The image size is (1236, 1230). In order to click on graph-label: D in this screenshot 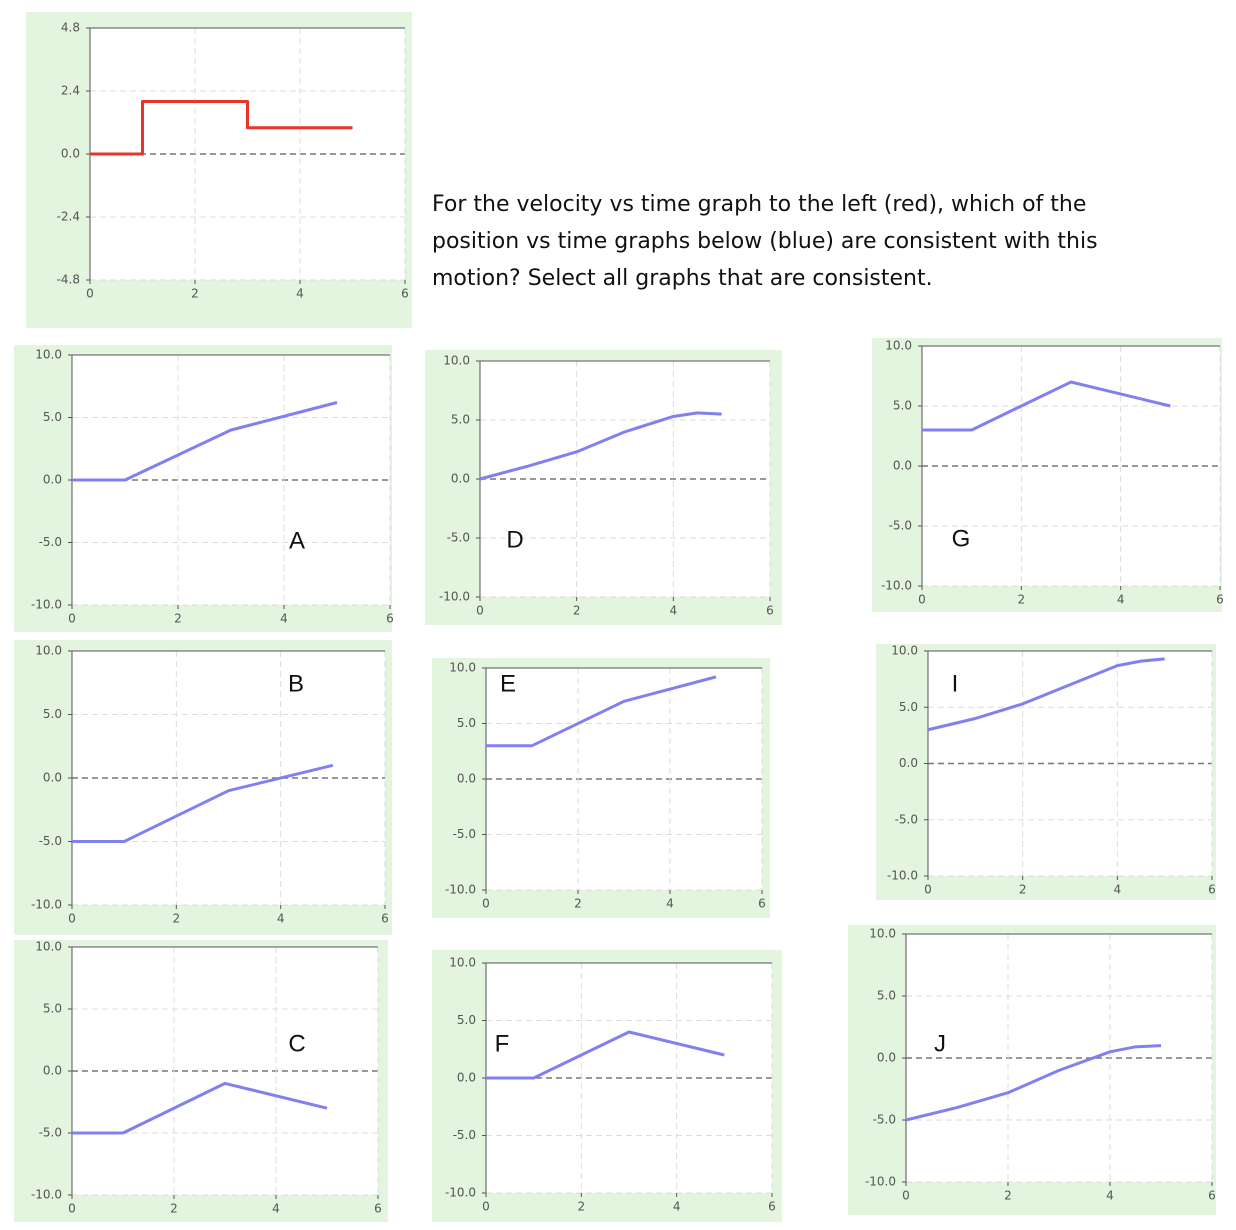, I will do `click(514, 539)`.